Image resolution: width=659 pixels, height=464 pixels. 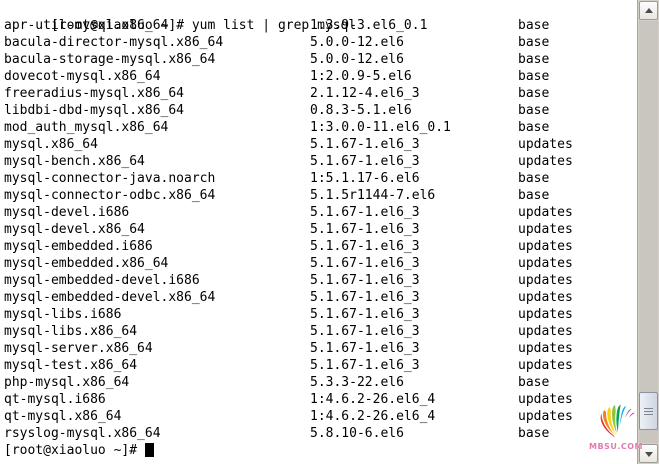 What do you see at coordinates (86, 263) in the screenshot?
I see `package-name: mysql-embedded.x86_64` at bounding box center [86, 263].